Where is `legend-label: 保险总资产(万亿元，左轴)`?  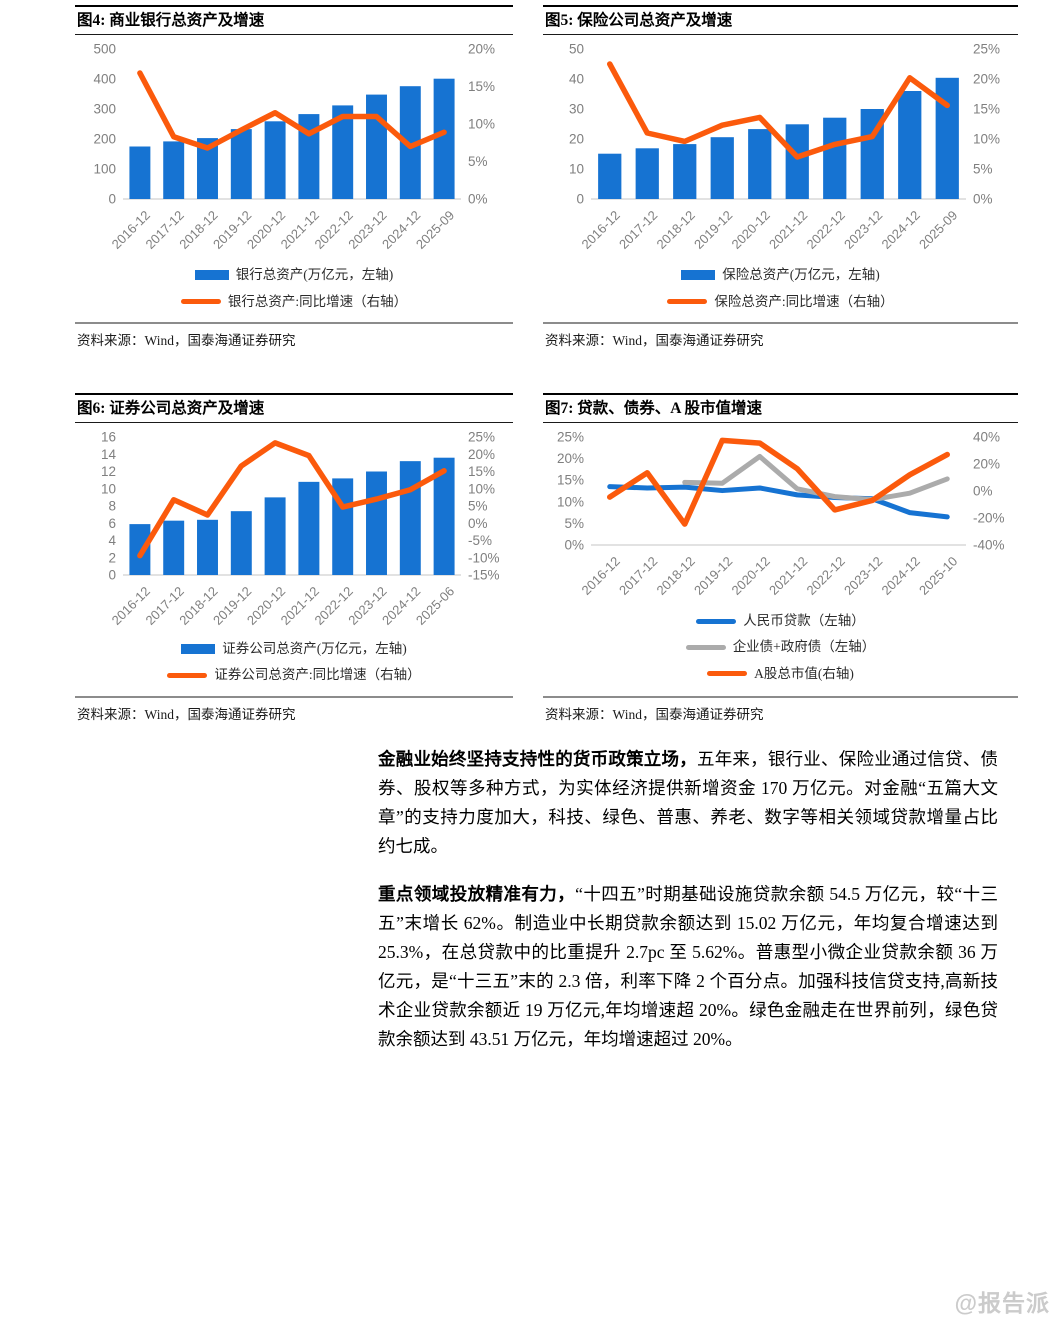
legend-label: 保险总资产(万亿元，左轴) is located at coordinates (801, 275).